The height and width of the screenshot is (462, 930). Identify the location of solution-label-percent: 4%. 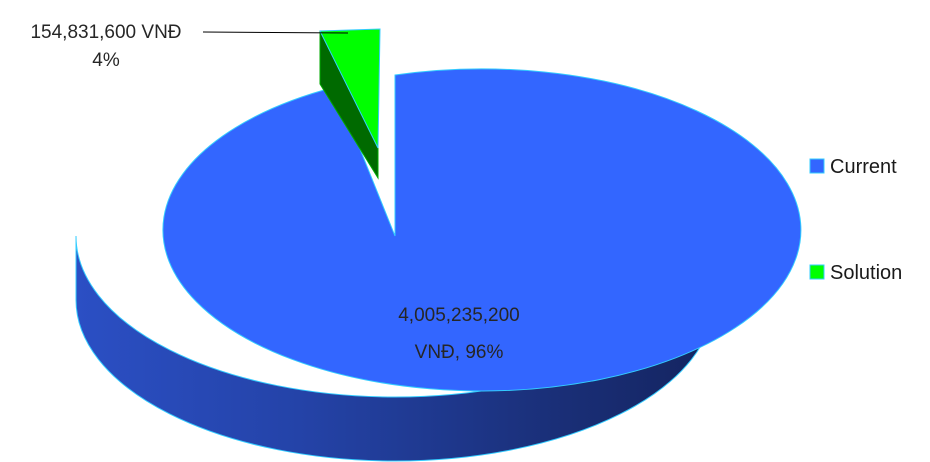
(106, 60).